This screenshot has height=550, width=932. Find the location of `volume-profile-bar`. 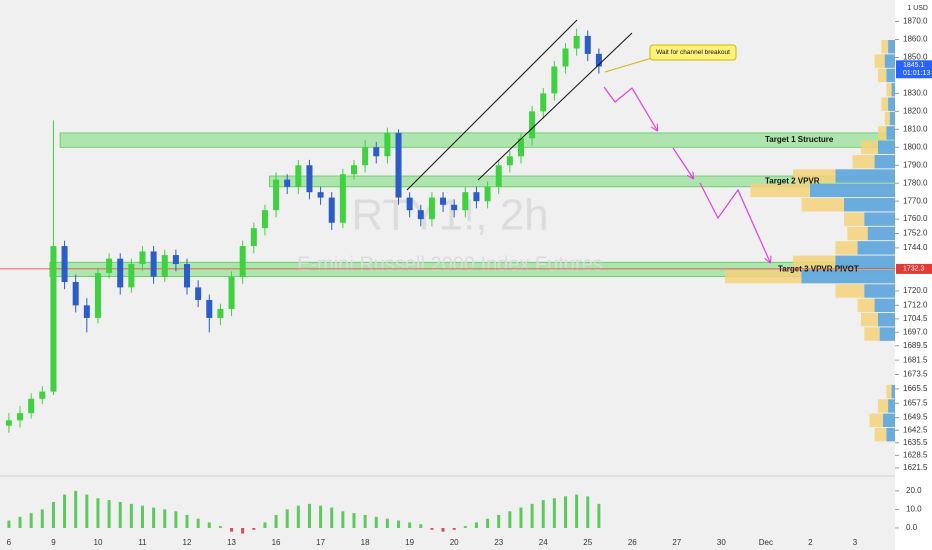

volume-profile-bar is located at coordinates (890, 391).